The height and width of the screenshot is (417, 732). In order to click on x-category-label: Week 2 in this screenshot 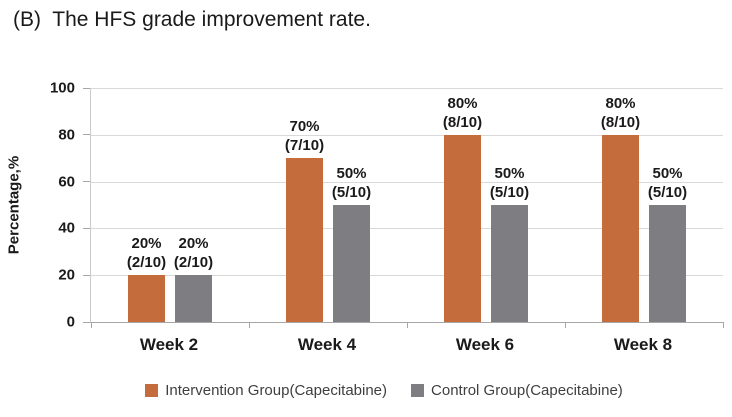, I will do `click(169, 344)`.